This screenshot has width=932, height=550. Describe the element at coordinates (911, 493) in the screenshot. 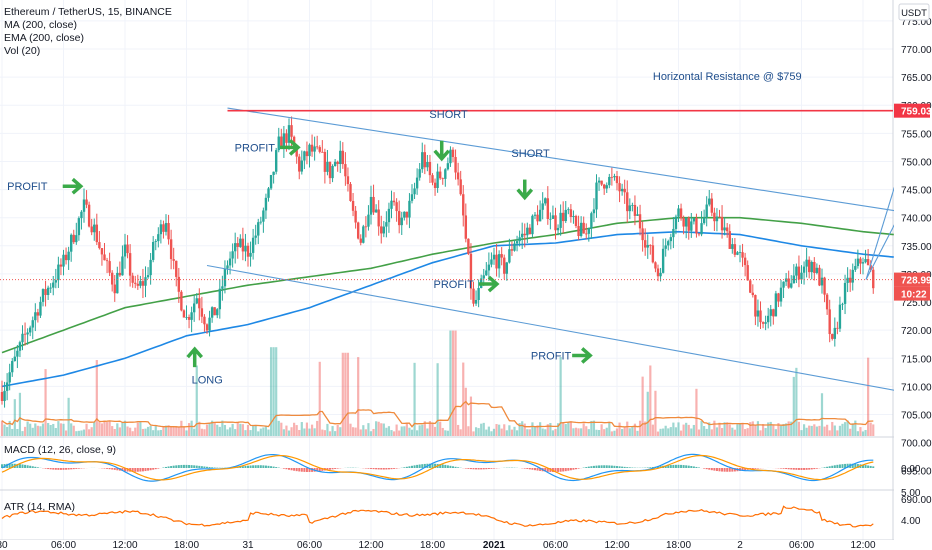

I see `macd-tick-label: 5.00` at that location.